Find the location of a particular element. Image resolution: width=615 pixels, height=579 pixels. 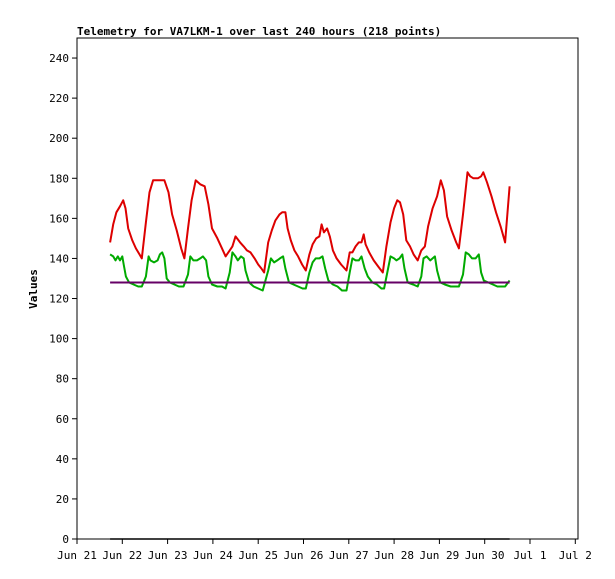

x-tick-label: Jun 28 is located at coordinates (394, 555).